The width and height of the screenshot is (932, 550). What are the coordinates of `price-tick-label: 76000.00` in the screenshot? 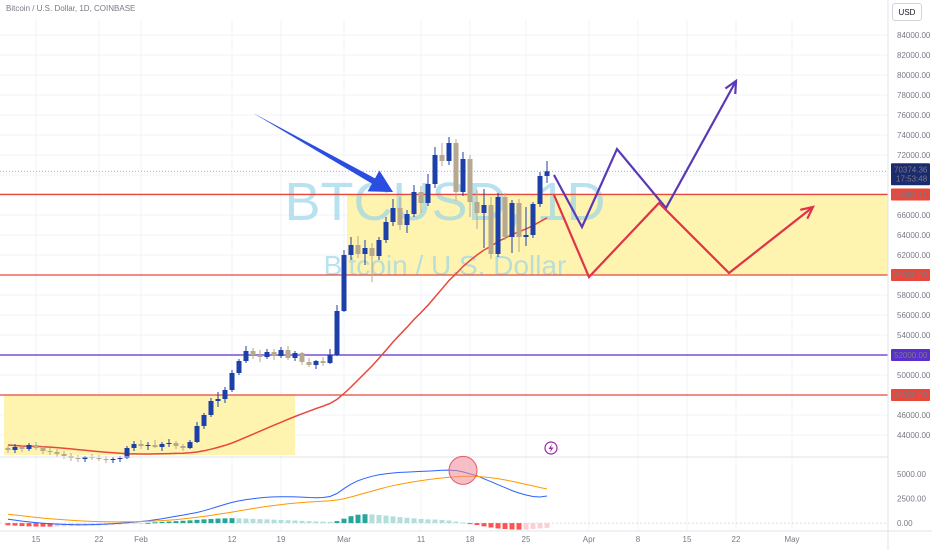 It's located at (914, 115).